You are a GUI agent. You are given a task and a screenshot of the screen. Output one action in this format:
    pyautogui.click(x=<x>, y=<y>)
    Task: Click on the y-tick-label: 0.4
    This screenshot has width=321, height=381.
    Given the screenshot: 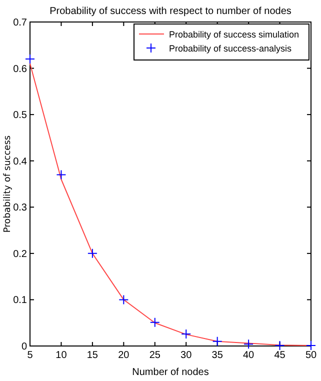 What is the action you would take?
    pyautogui.click(x=20, y=162)
    